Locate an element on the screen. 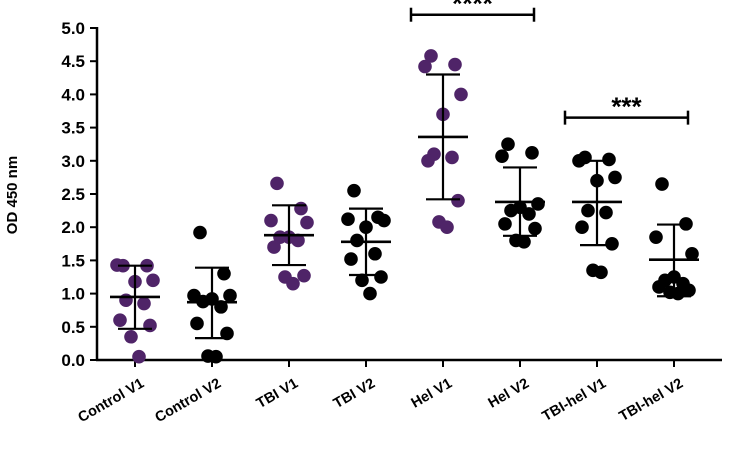  x-tick-label: TBI-hel V1 is located at coordinates (574, 400).